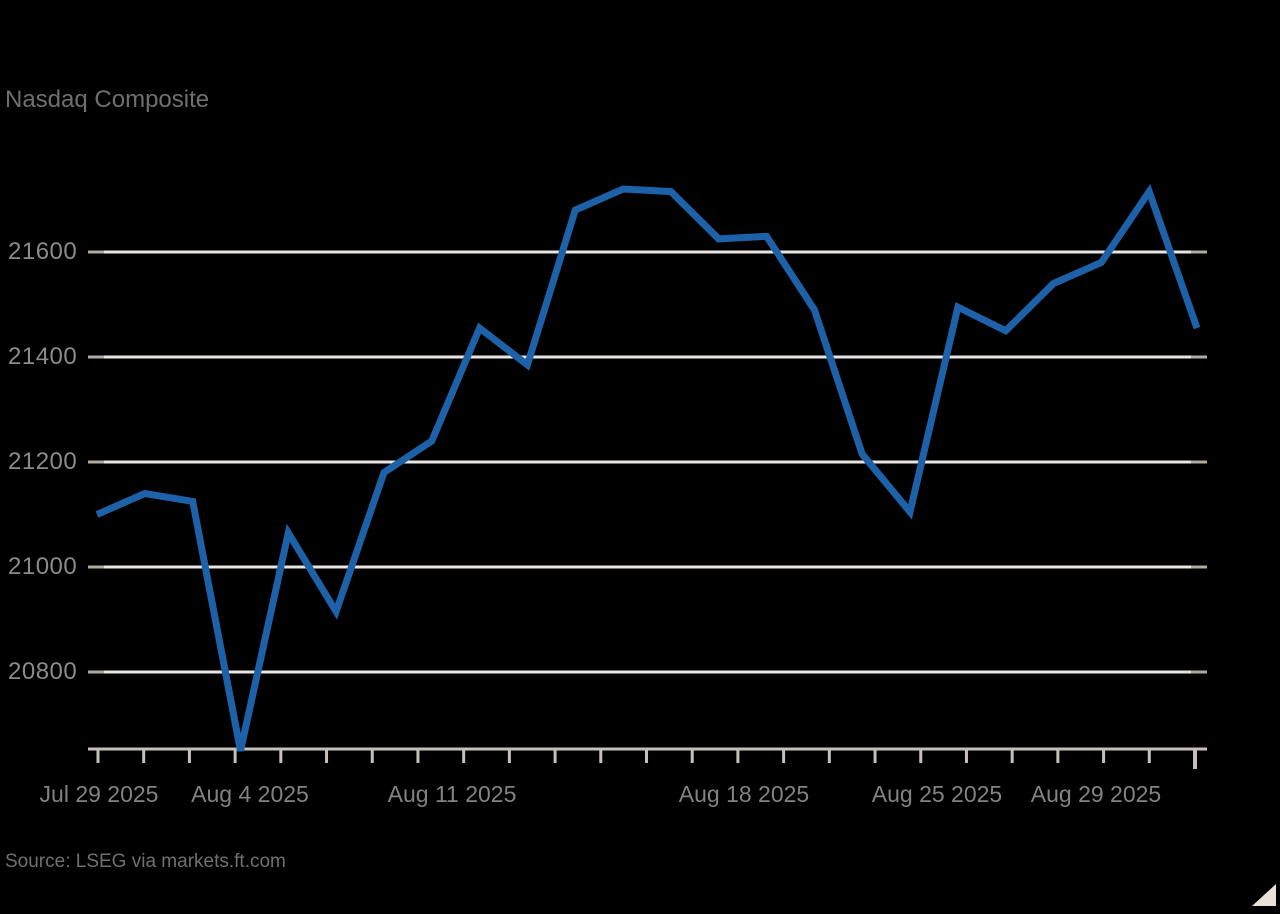  What do you see at coordinates (1096, 794) in the screenshot?
I see `x-axis-tick-label: Aug 29 2025` at bounding box center [1096, 794].